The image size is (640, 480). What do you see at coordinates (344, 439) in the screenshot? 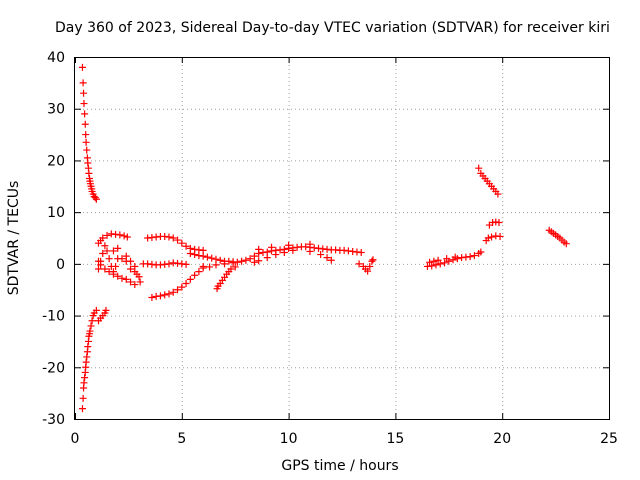
I see `x-tick-labels: 0 5 10 15 20 25` at bounding box center [344, 439].